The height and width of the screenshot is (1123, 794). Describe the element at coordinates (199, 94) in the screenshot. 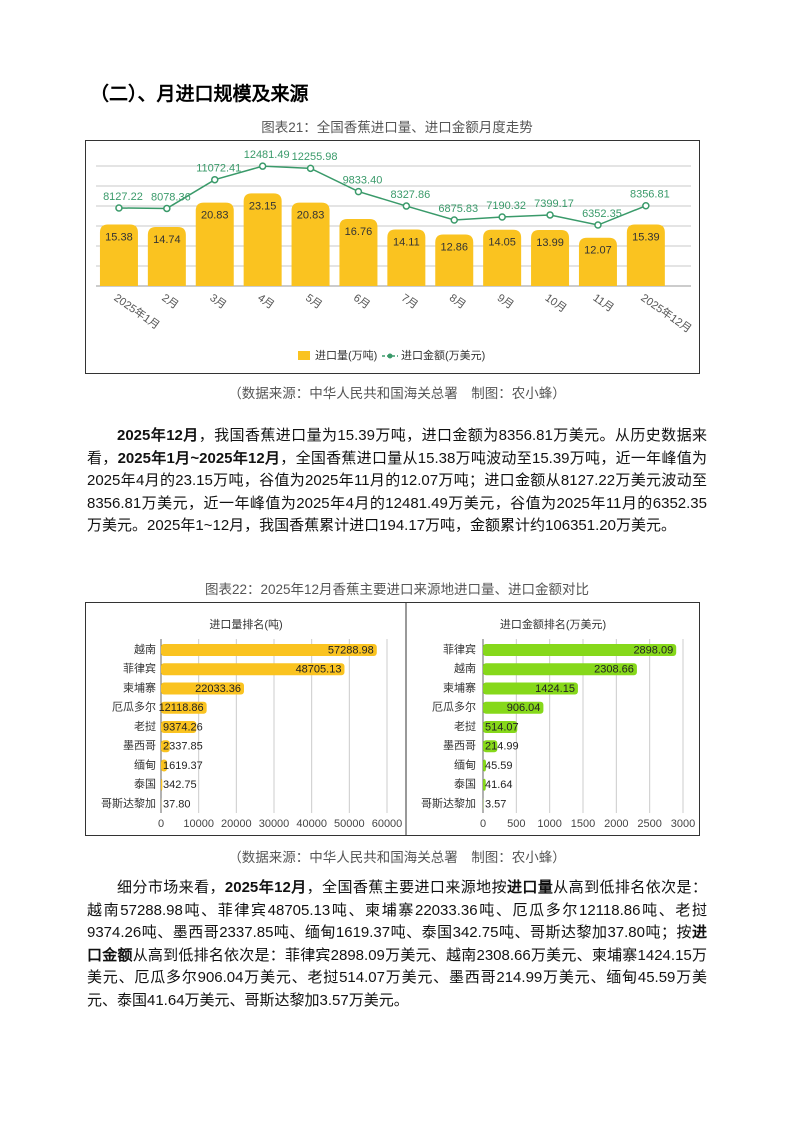

I see `section-title: （二）、月进口规模及来源` at that location.